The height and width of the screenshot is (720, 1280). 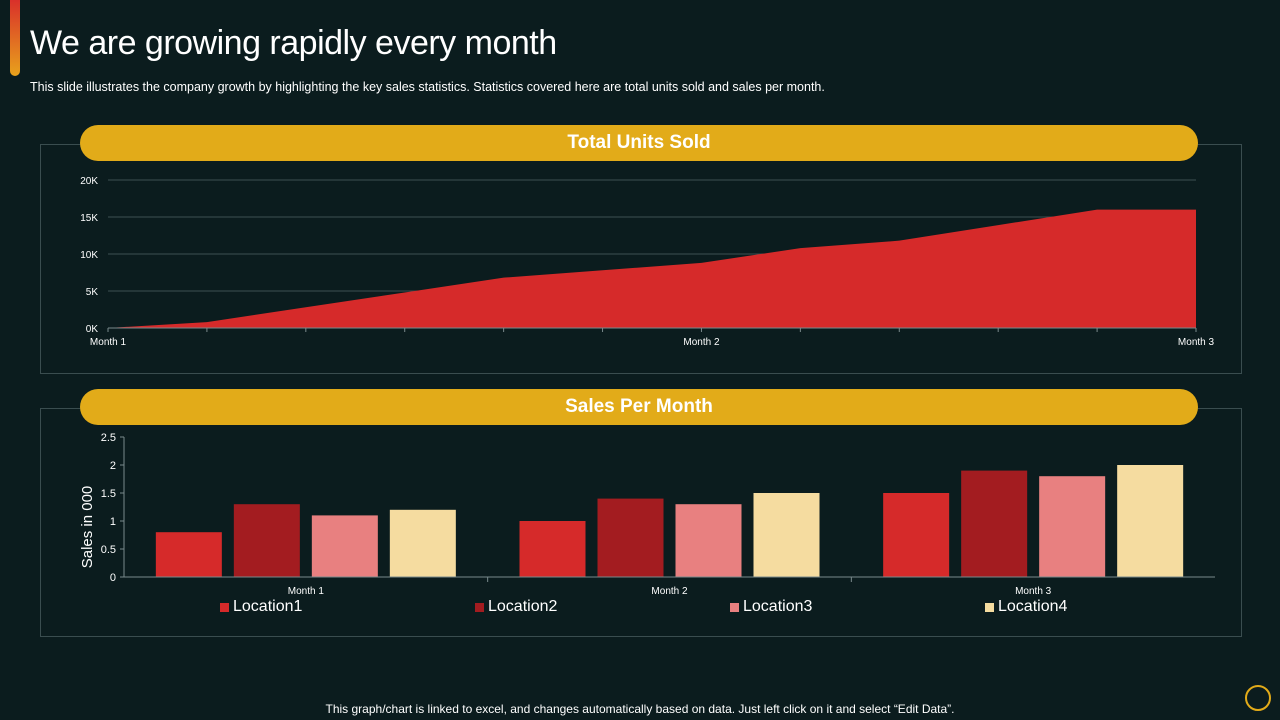 What do you see at coordinates (89, 218) in the screenshot?
I see `units-y-tick-label: 15K` at bounding box center [89, 218].